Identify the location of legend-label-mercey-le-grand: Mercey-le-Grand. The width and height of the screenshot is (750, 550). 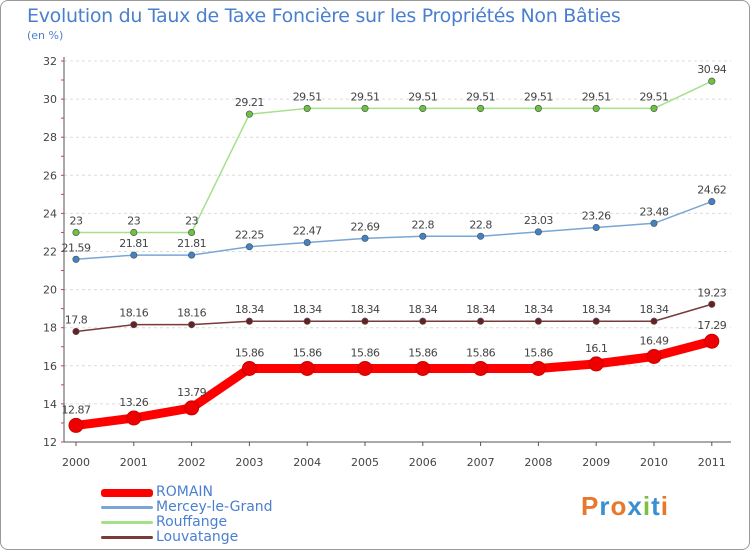
(214, 507).